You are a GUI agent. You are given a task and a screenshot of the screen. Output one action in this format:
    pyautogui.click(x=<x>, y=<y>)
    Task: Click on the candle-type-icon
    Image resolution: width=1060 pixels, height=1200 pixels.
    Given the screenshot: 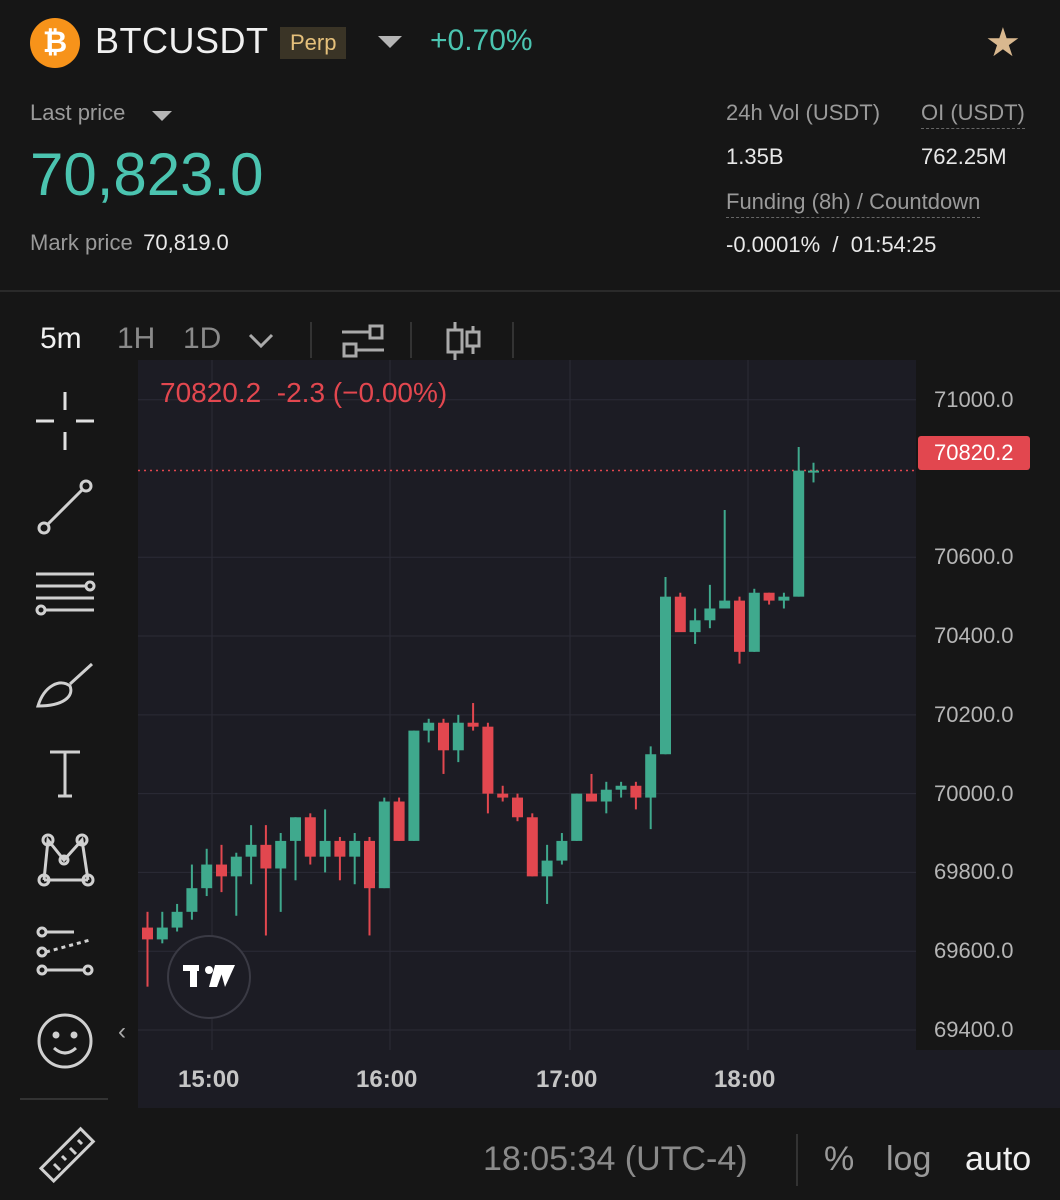 What is the action you would take?
    pyautogui.click(x=463, y=343)
    